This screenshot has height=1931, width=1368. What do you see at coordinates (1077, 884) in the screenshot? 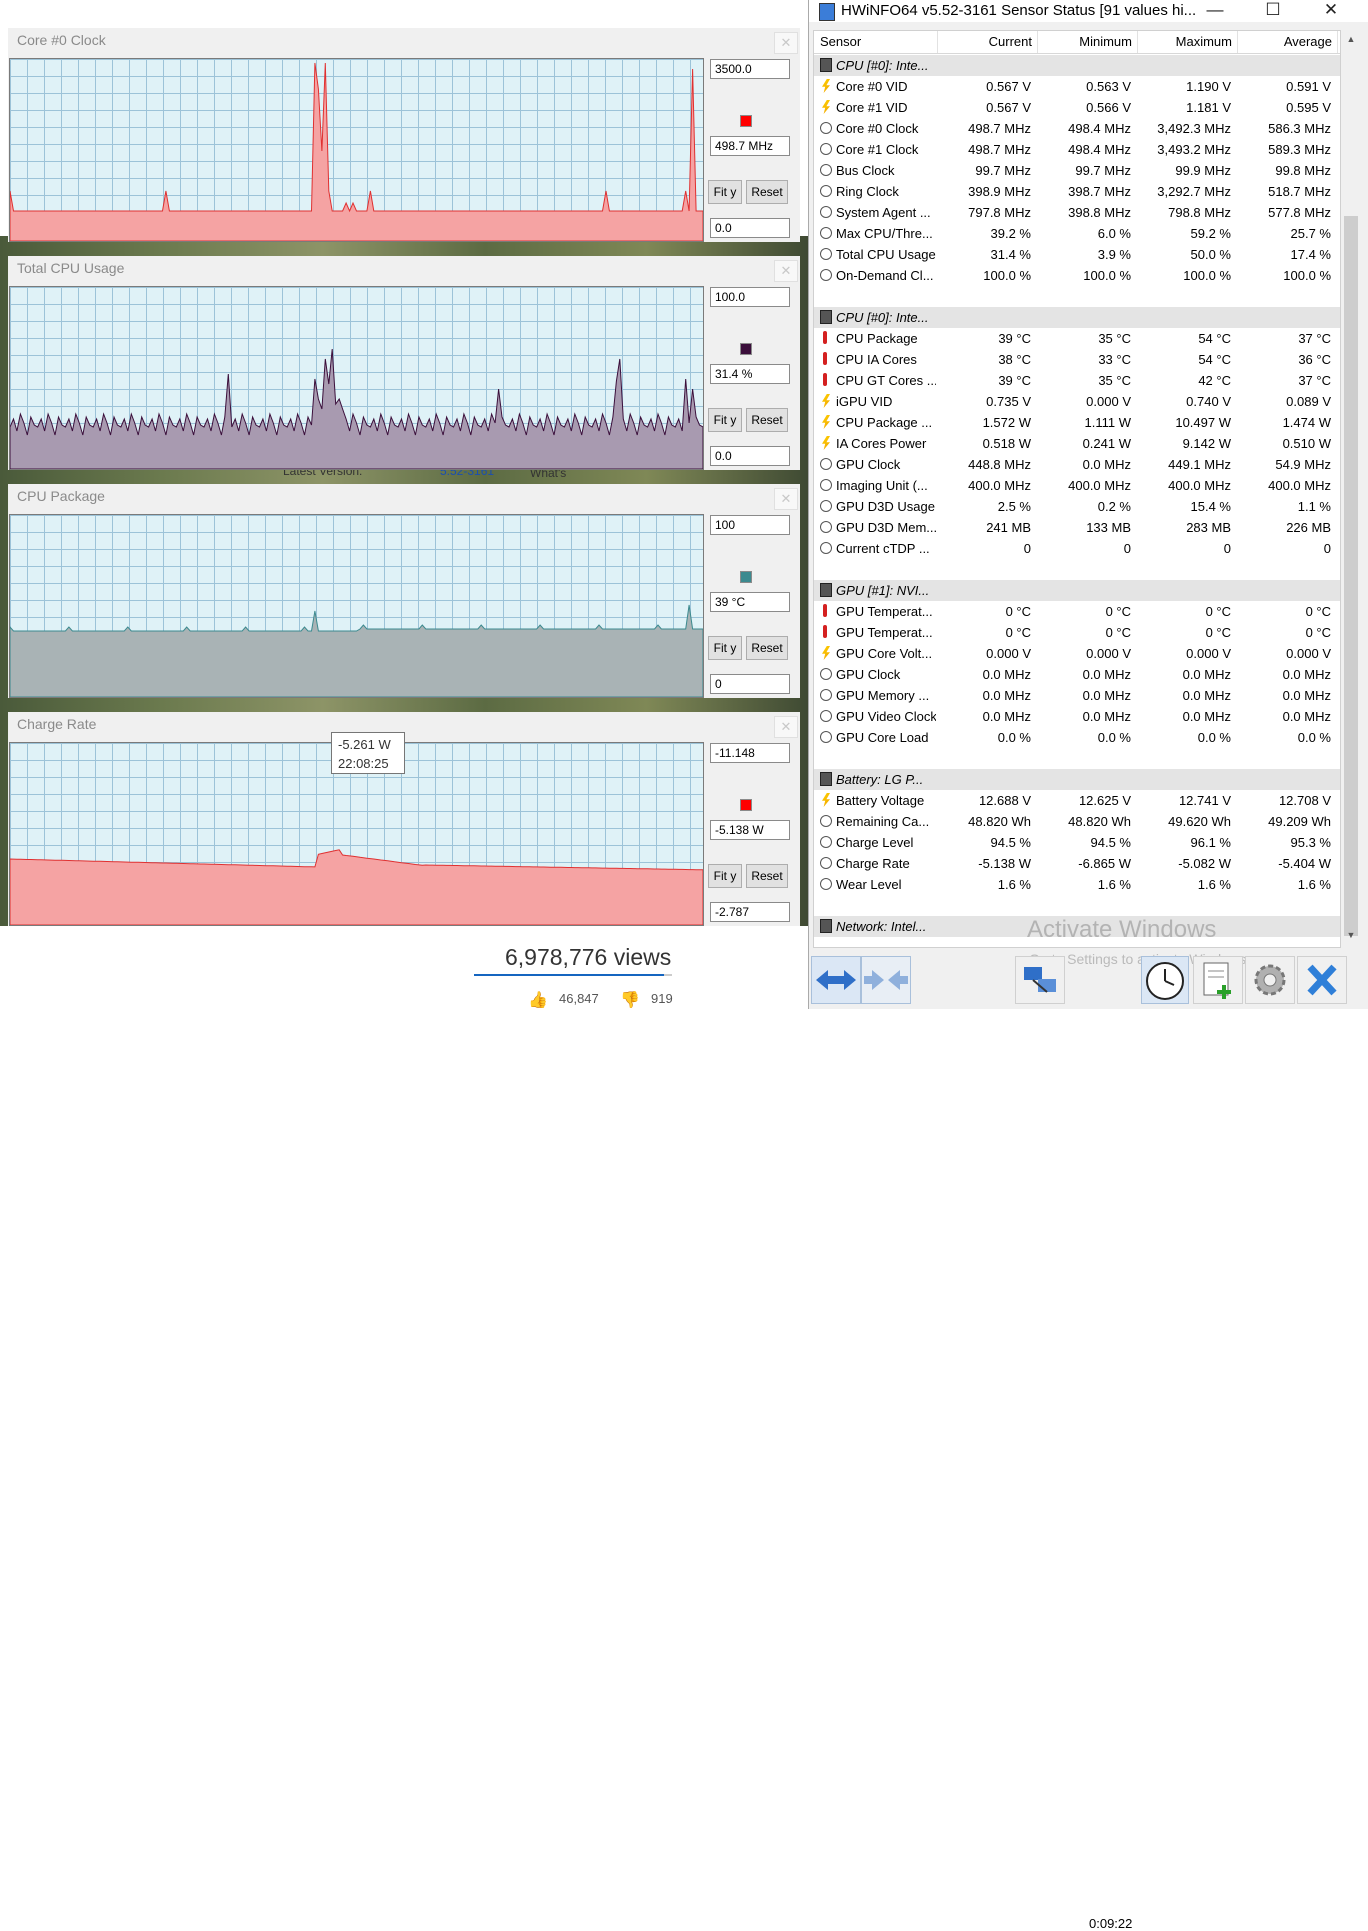
I see `sensor-row: Wear Level 1.6 % 1.6 % 1.6 % 1.6 %` at bounding box center [1077, 884].